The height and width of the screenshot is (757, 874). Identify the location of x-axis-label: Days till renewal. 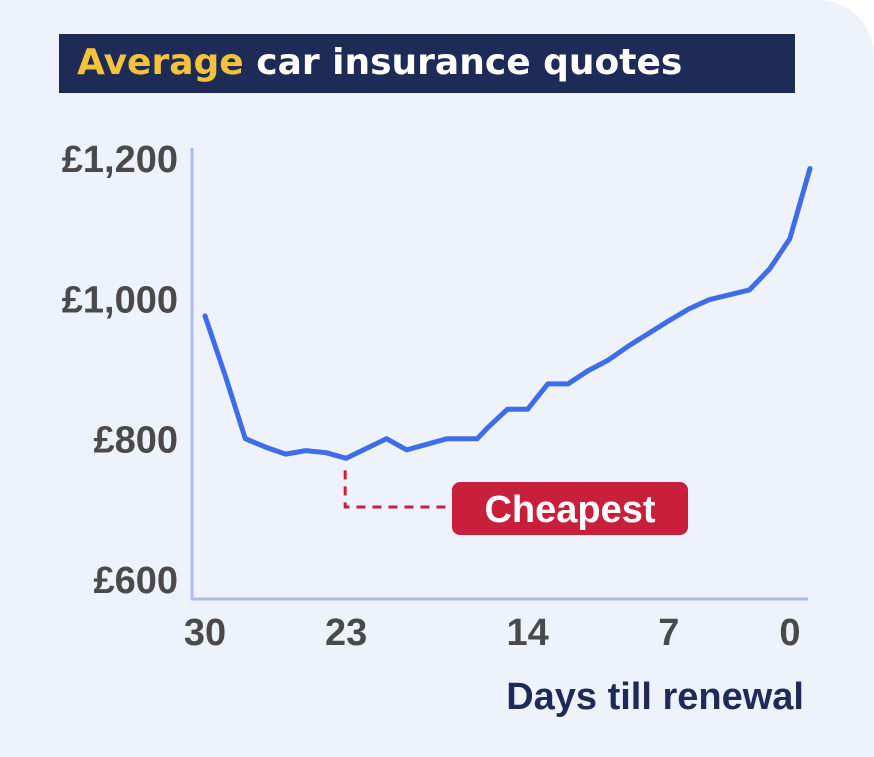
(655, 697).